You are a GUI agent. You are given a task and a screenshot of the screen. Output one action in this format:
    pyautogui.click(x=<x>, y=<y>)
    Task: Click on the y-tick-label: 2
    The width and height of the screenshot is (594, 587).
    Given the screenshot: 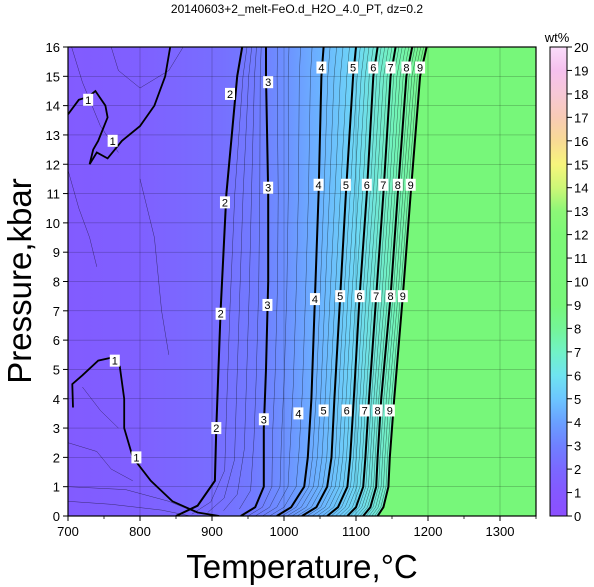 What is the action you would take?
    pyautogui.click(x=56, y=457)
    